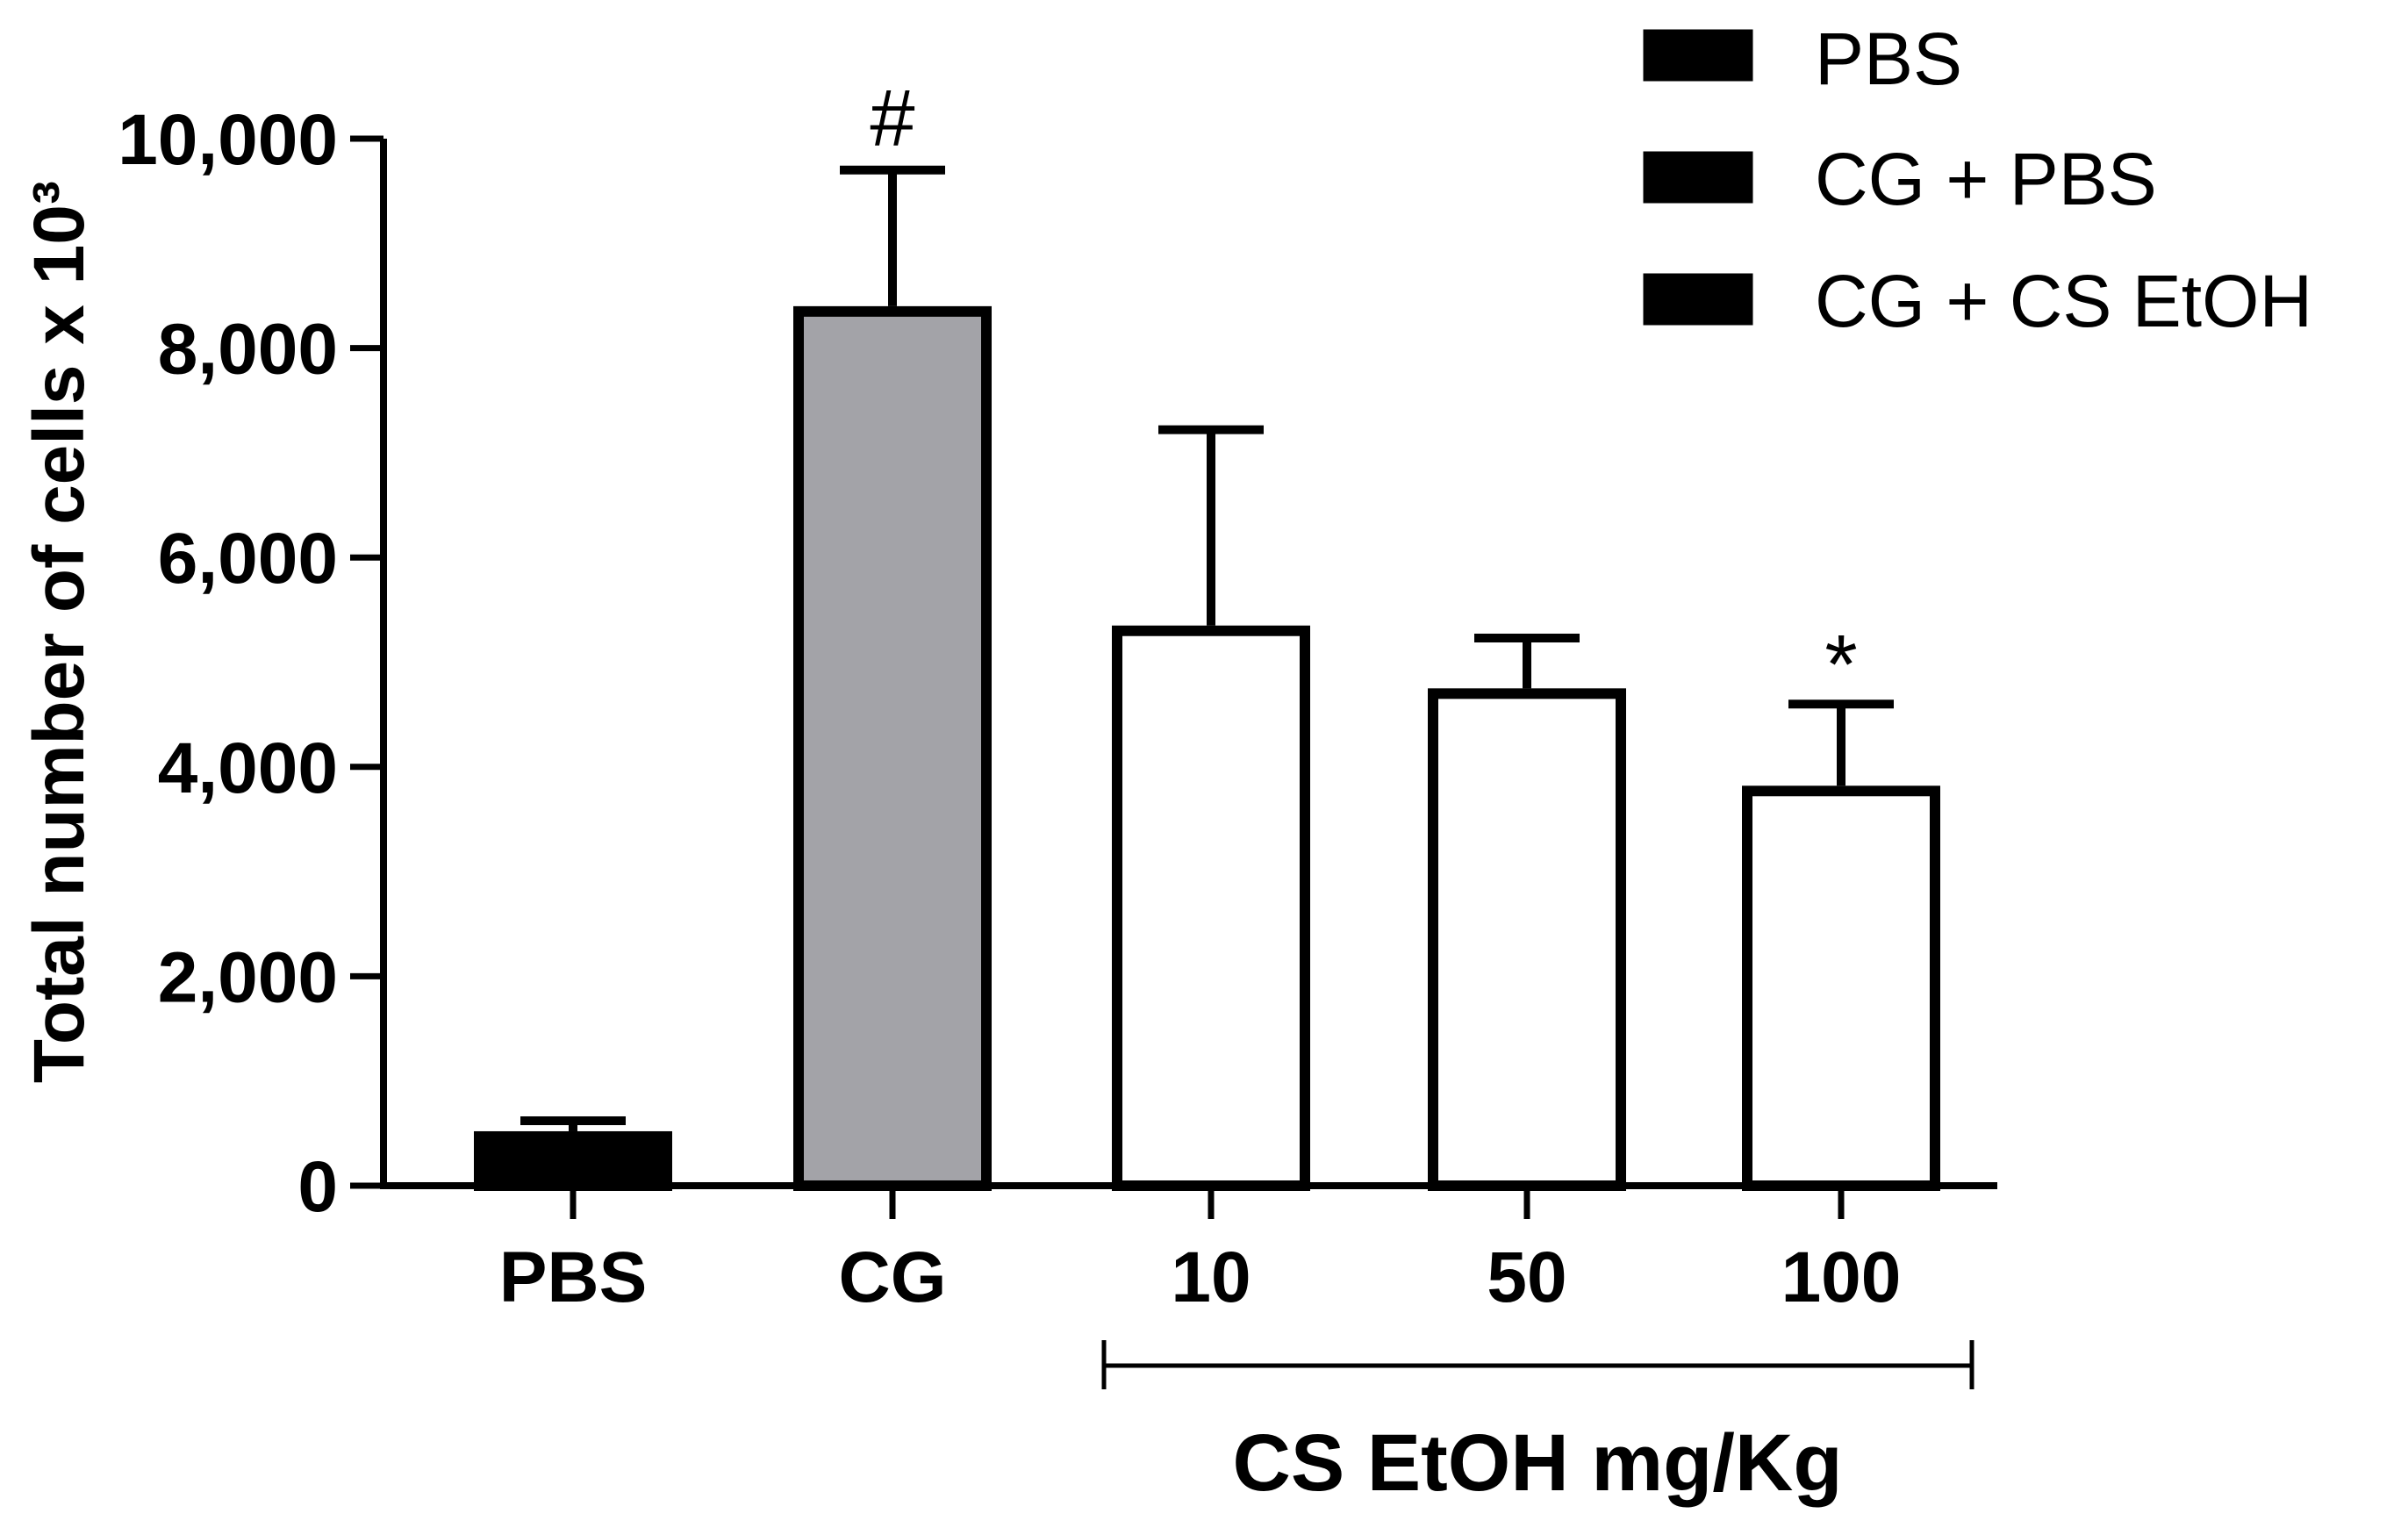  I want to click on y-tick-label: 2,000, so click(248, 977).